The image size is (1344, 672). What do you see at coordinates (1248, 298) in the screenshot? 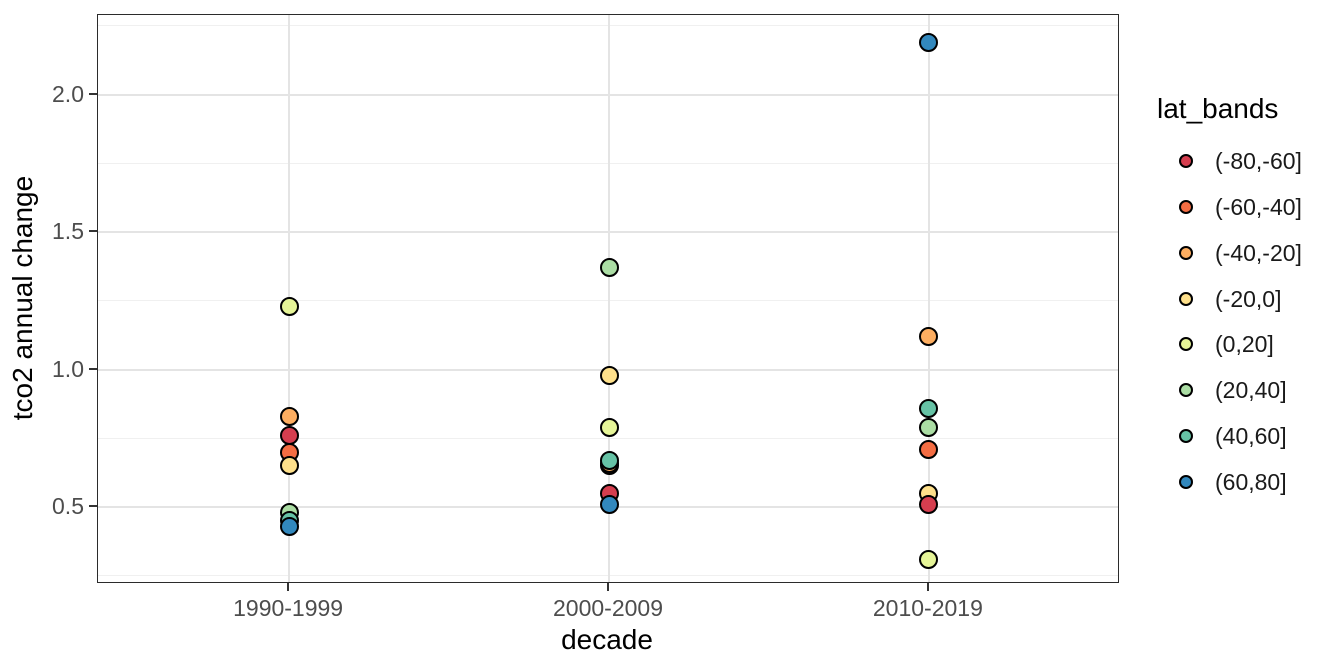
I see `legend-entry-label: (-20,0]` at bounding box center [1248, 298].